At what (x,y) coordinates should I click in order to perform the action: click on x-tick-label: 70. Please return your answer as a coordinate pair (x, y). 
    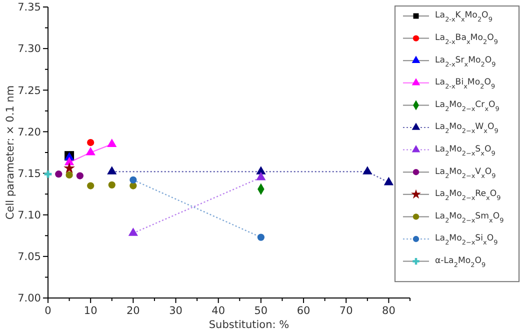
    Looking at the image, I should click on (346, 311).